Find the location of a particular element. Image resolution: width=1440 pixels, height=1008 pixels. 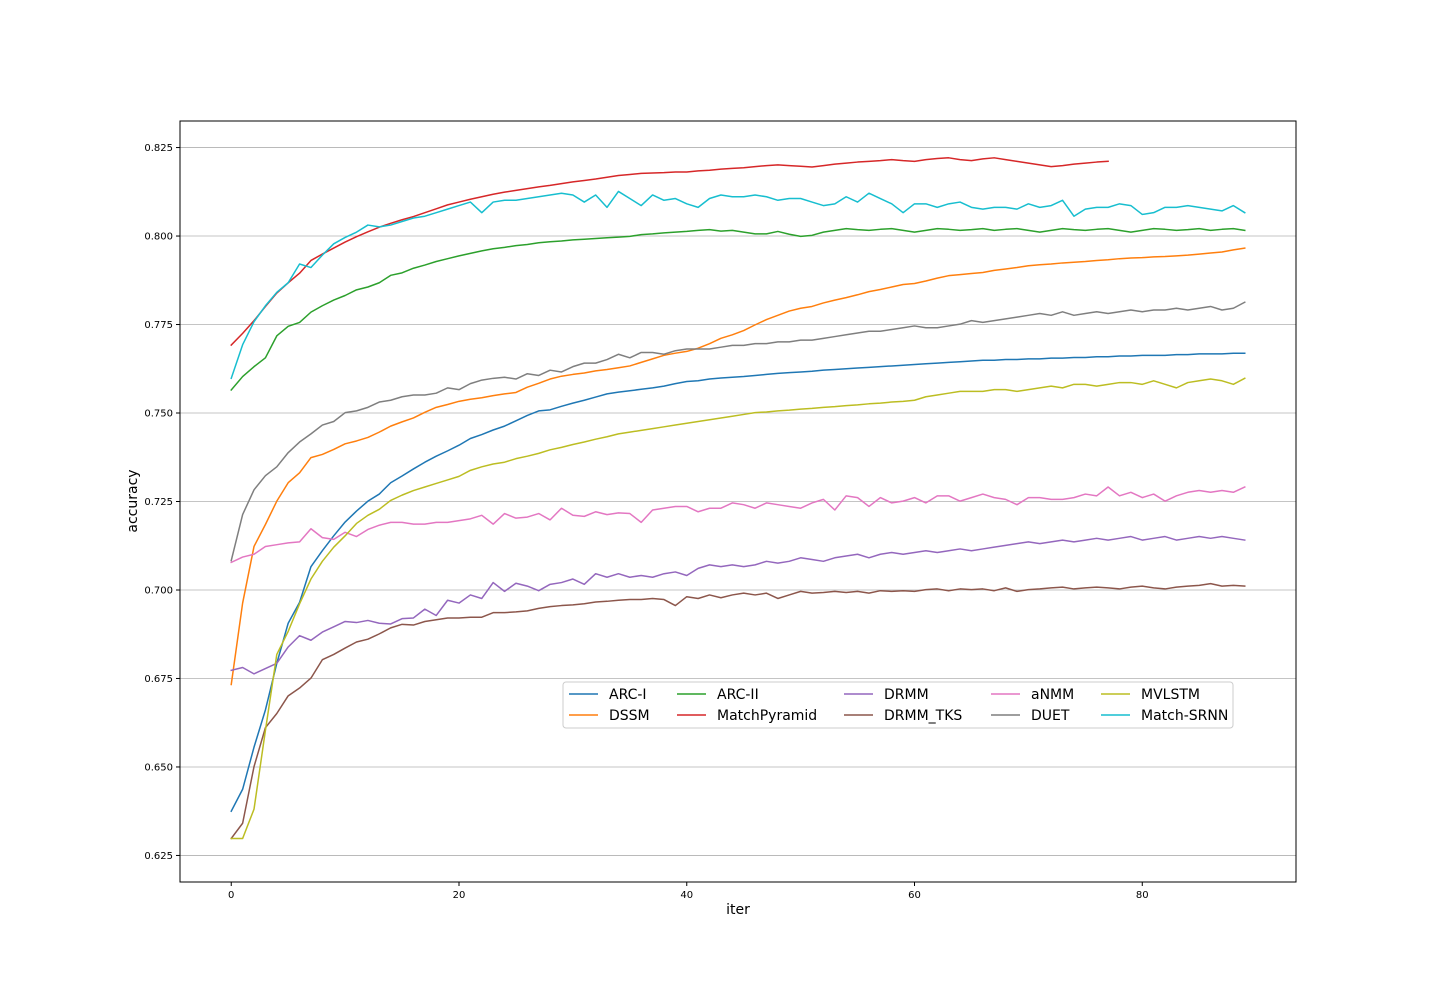

legend-label-matchpyramid: MatchPyramid is located at coordinates (767, 716).